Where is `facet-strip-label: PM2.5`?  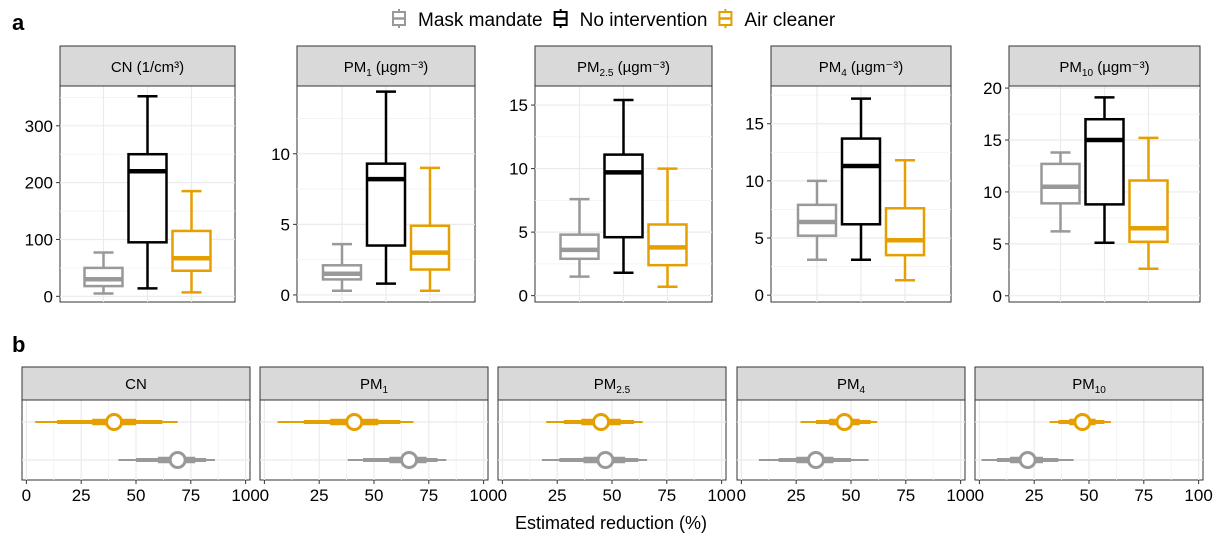
facet-strip-label: PM2.5 is located at coordinates (612, 386).